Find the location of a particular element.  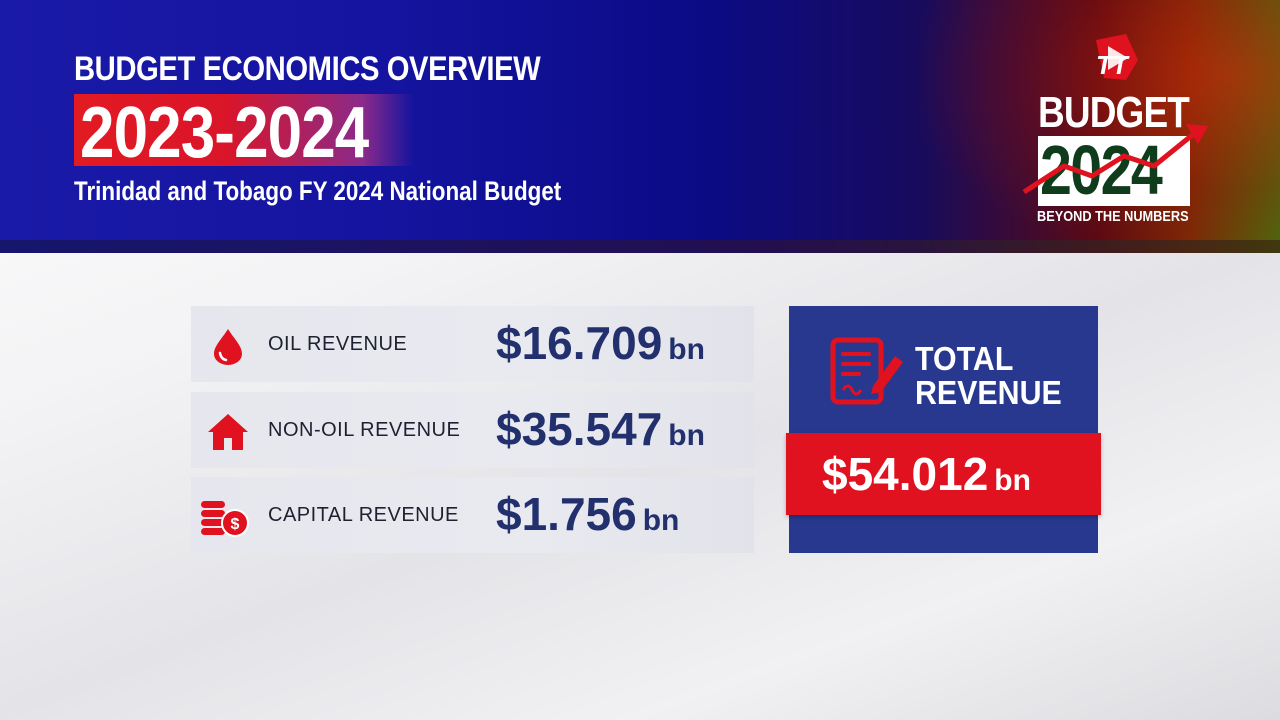

oil-drop-icon is located at coordinates (228, 347).